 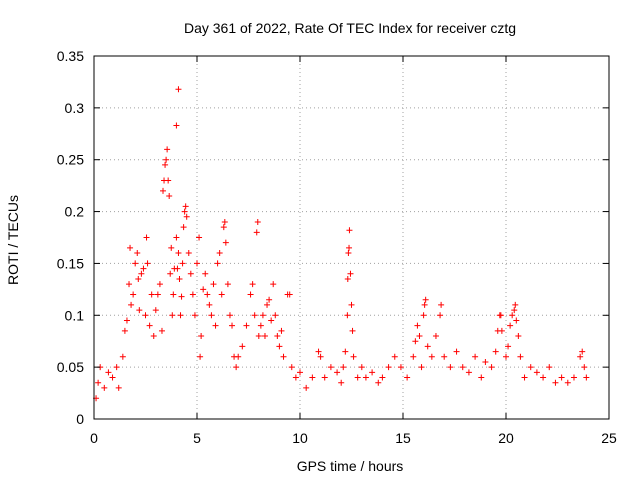 What do you see at coordinates (609, 438) in the screenshot?
I see `x-tick-label: 25` at bounding box center [609, 438].